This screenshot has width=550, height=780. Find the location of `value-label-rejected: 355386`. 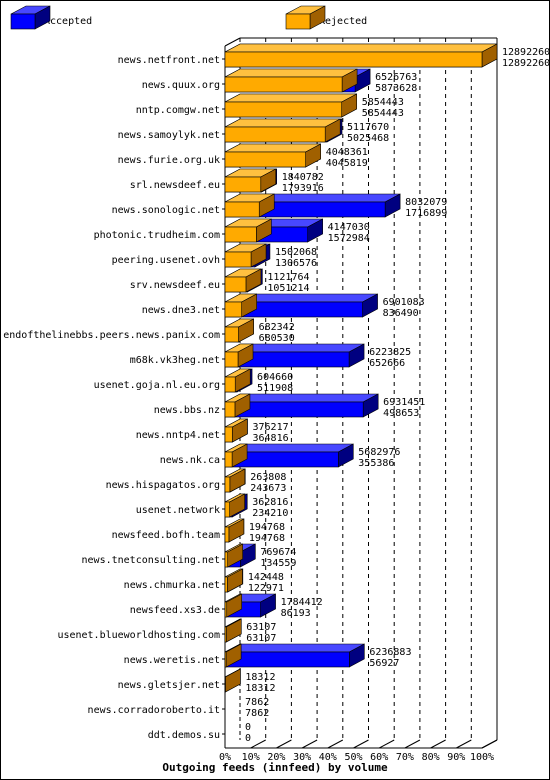

value-label-rejected: 355386 is located at coordinates (376, 463).